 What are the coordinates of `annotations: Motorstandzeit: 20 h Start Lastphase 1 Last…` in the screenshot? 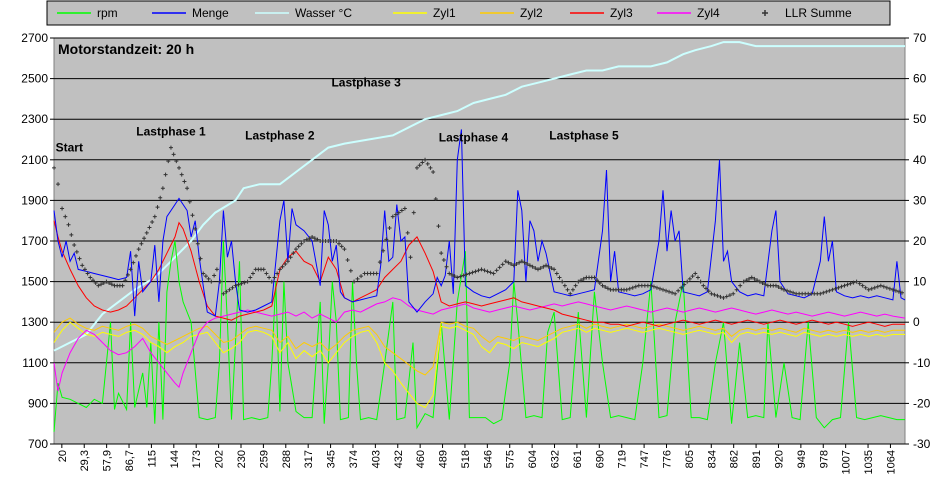 It's located at (337, 98).